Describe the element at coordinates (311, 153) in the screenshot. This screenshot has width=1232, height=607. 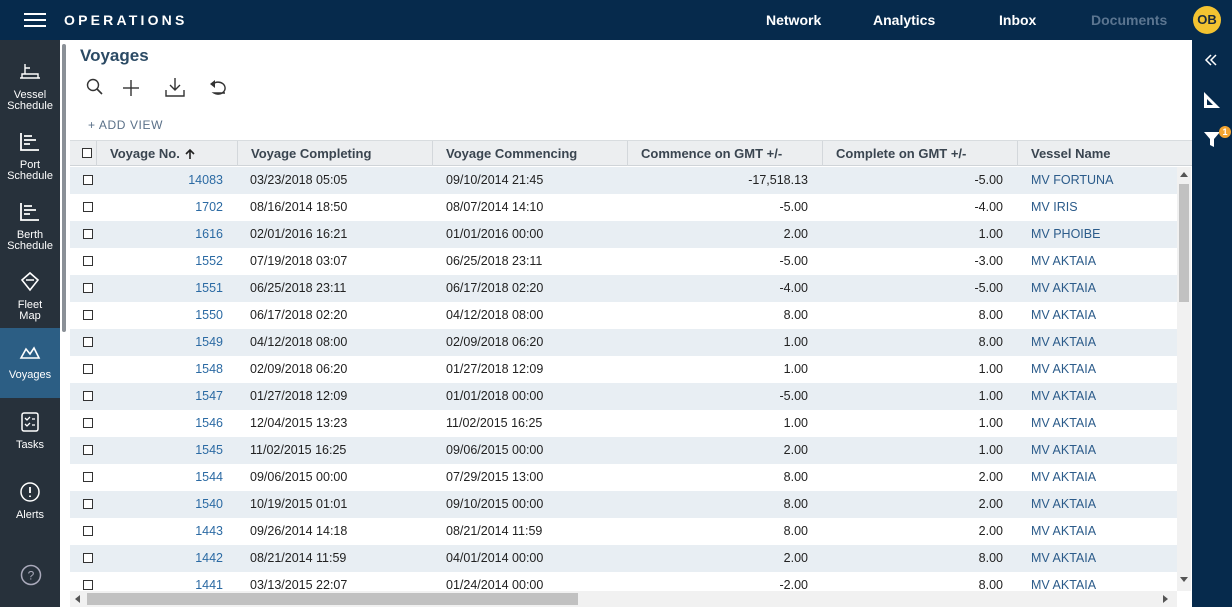
I see `column-title: Voyage Completing` at that location.